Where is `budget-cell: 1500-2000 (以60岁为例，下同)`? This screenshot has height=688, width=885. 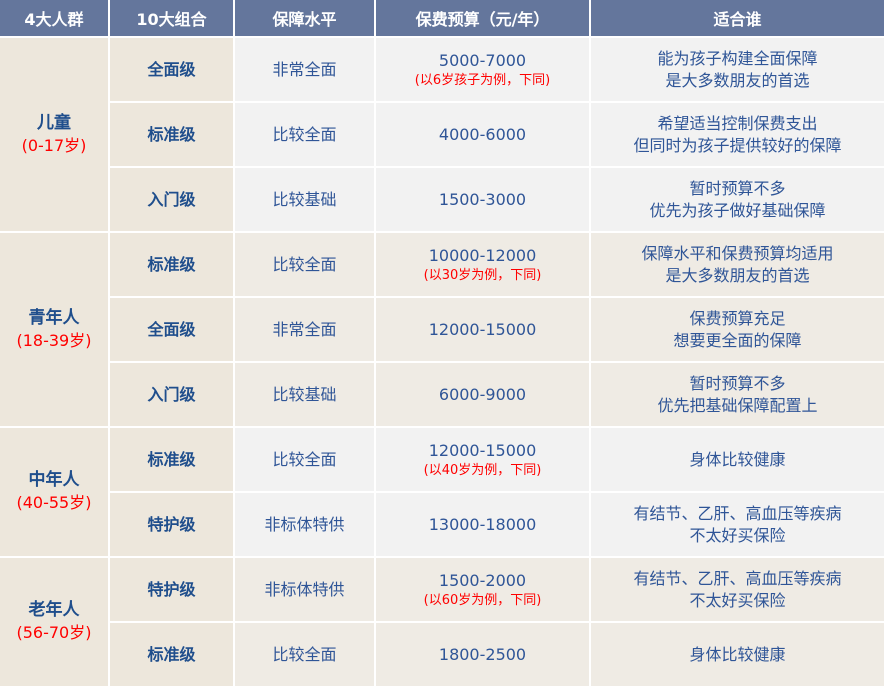 budget-cell: 1500-2000 (以60岁为例，下同) is located at coordinates (482, 589).